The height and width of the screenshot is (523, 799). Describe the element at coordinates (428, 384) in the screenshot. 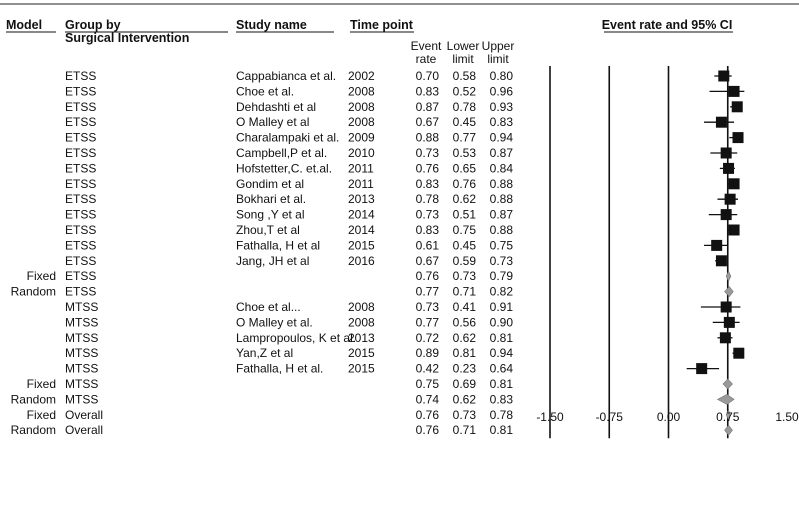

I see `row-event-rate: 0.75` at that location.